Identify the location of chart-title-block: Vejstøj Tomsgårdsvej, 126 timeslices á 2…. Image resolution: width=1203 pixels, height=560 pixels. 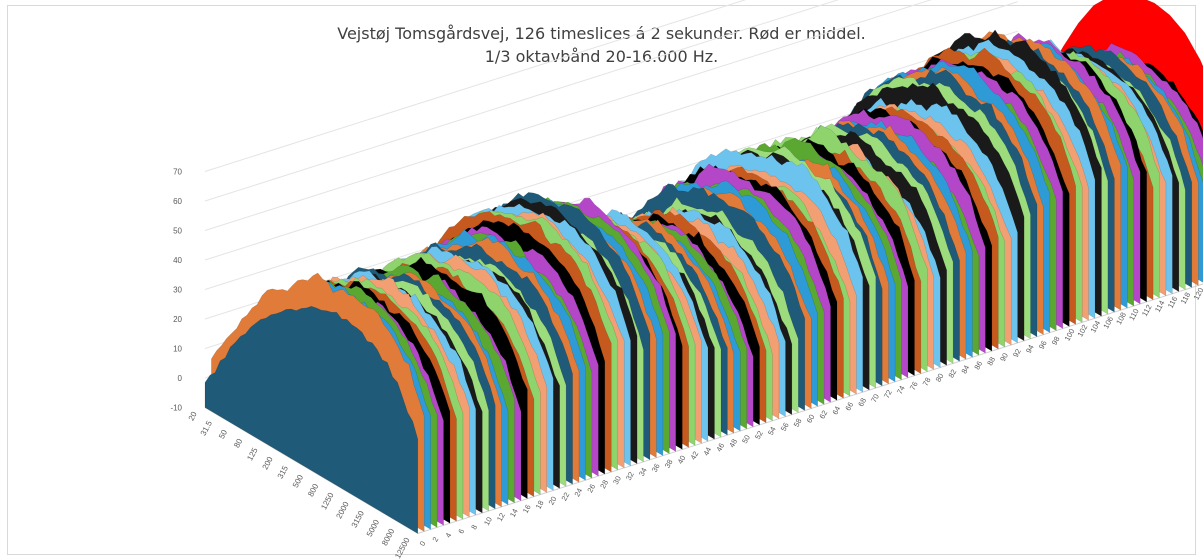
(601, 45).